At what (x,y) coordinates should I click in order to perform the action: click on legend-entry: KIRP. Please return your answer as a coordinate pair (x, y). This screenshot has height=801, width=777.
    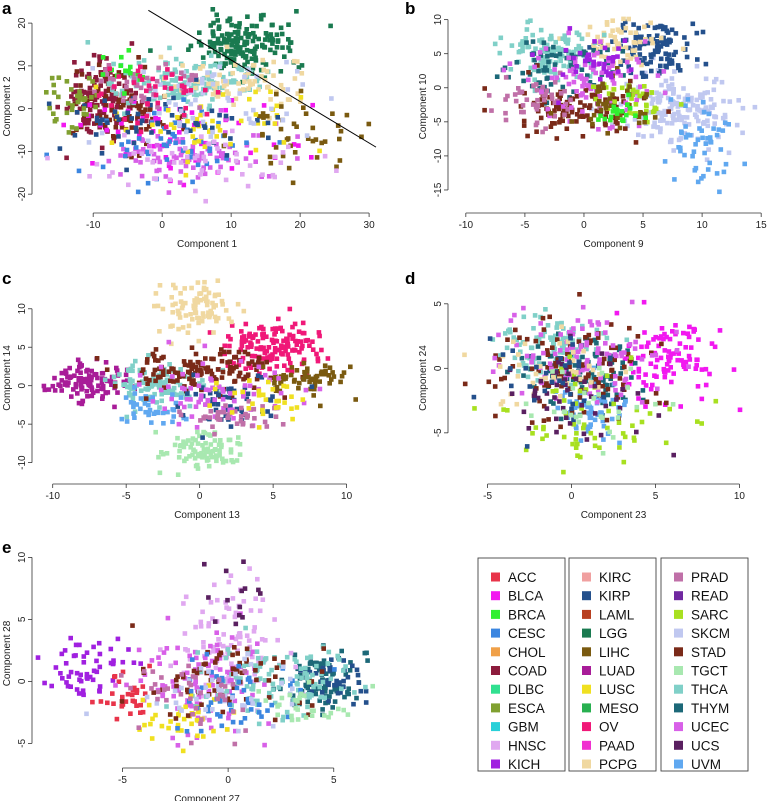
    Looking at the image, I should click on (606, 596).